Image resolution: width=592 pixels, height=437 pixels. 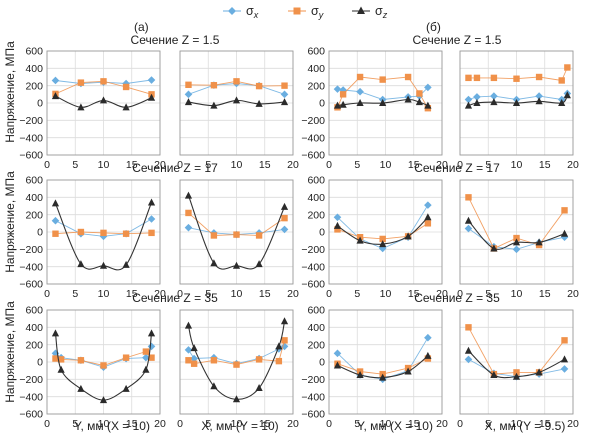 I want to click on legend-label-sx: σx, so click(x=252, y=12).